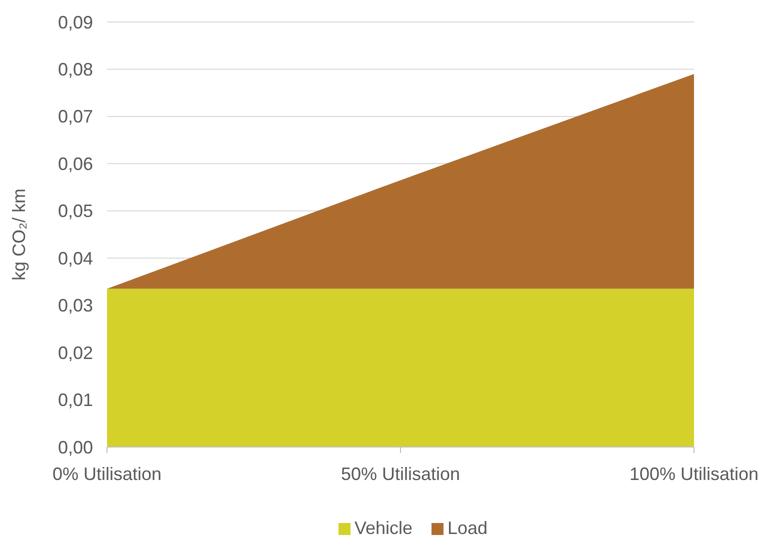 The width and height of the screenshot is (776, 542). Describe the element at coordinates (75, 211) in the screenshot. I see `y-tick-label: 0,05` at that location.